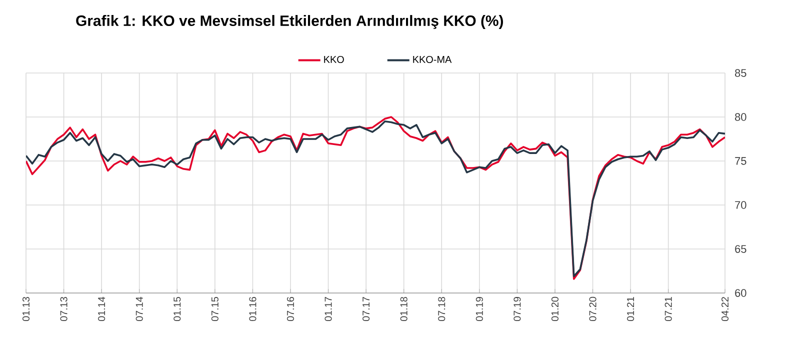  Describe the element at coordinates (404, 309) in the screenshot. I see `x-tick-label: 01.18` at that location.